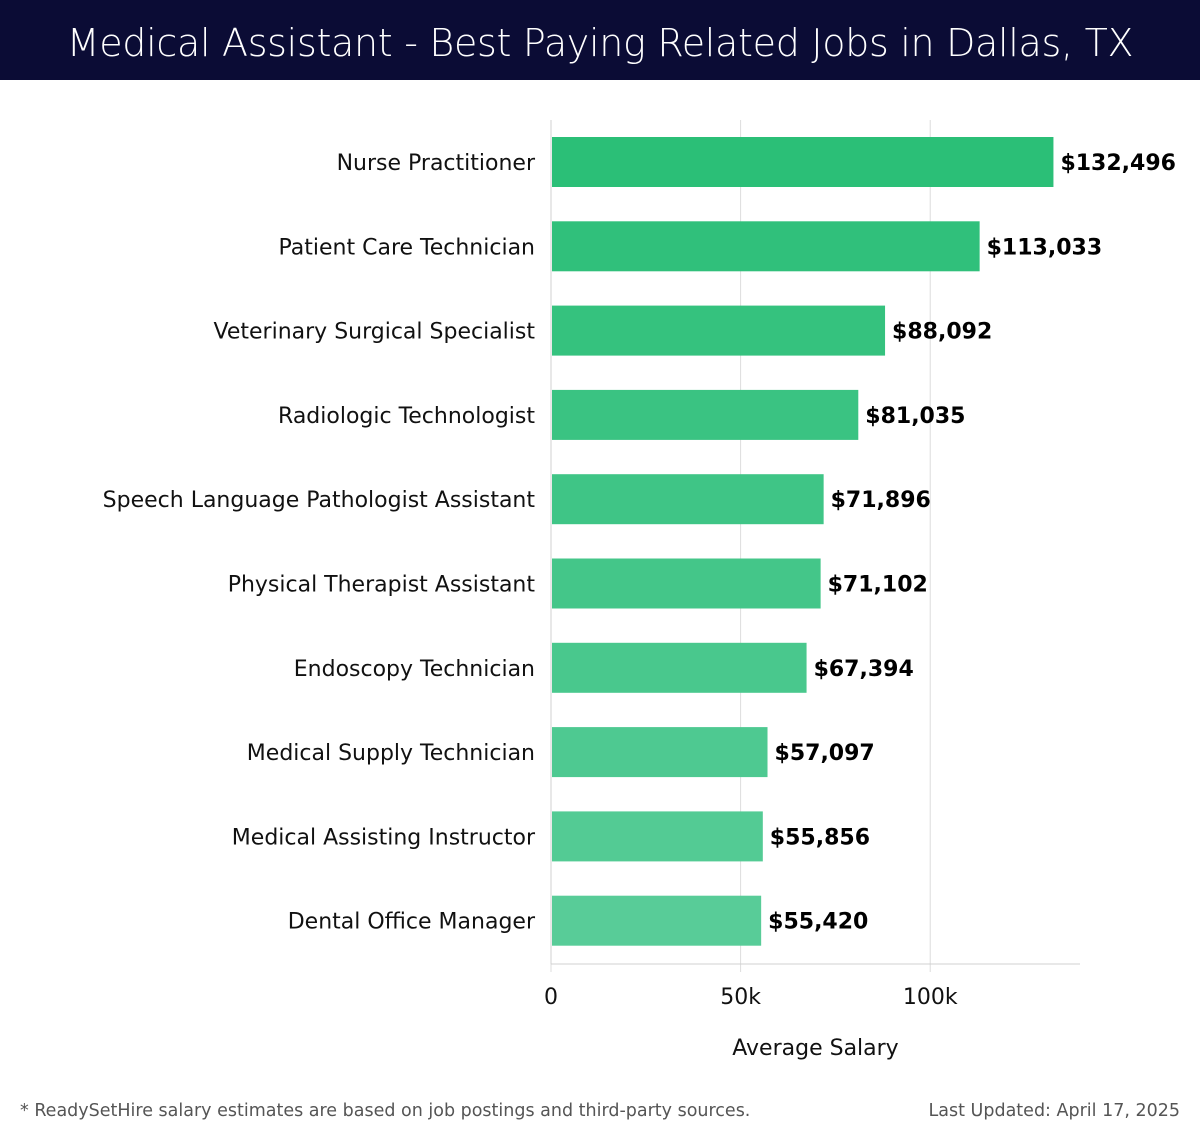  What do you see at coordinates (407, 247) in the screenshot?
I see `category-label: Patient Care Technician` at bounding box center [407, 247].